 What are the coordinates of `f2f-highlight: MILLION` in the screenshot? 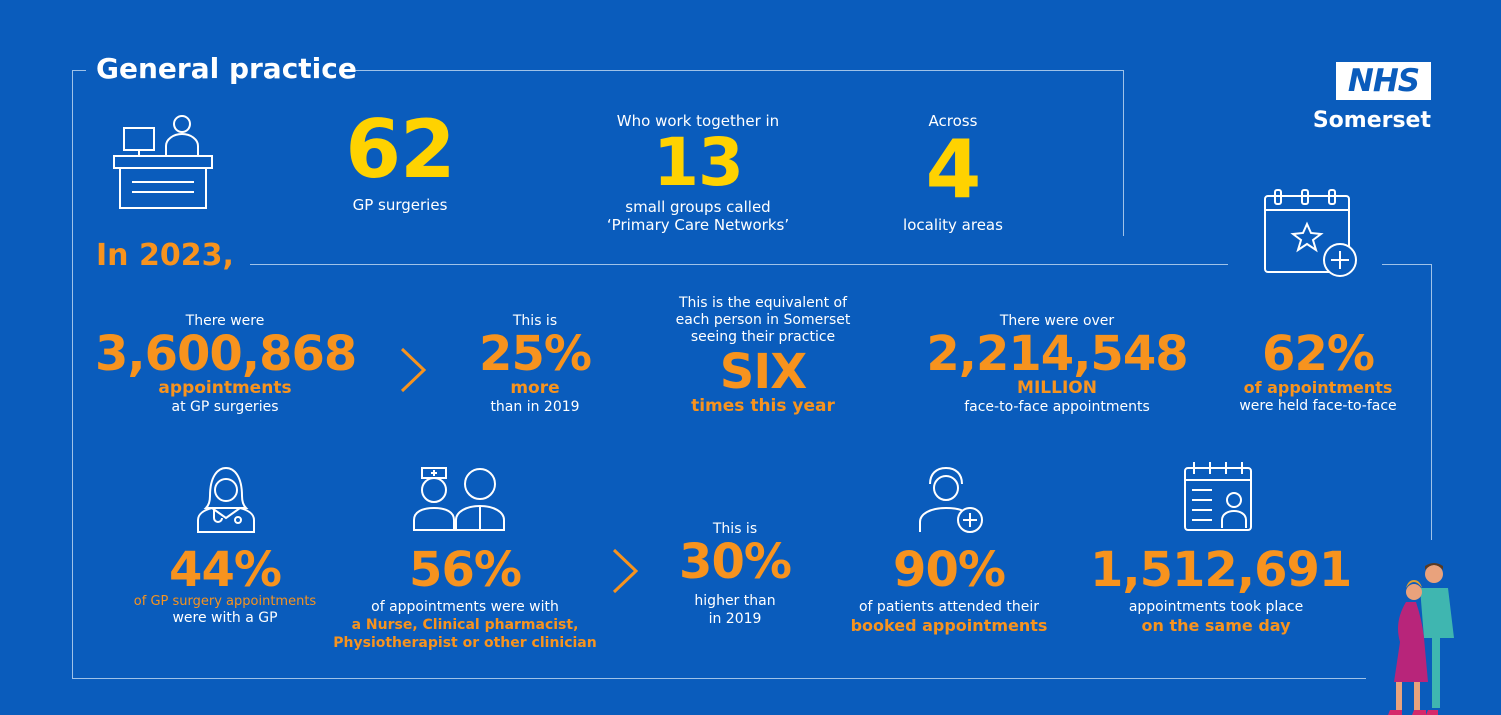 It's located at (1057, 388).